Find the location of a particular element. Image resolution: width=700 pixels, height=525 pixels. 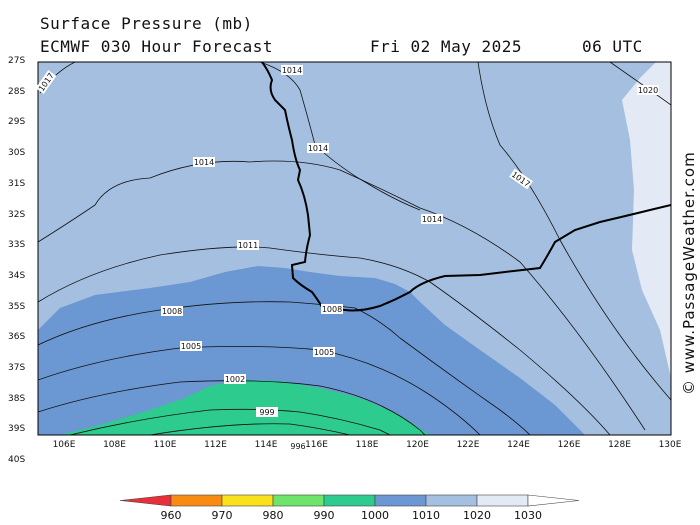

forecast-date: Fri 02 May 2025 is located at coordinates (446, 46).